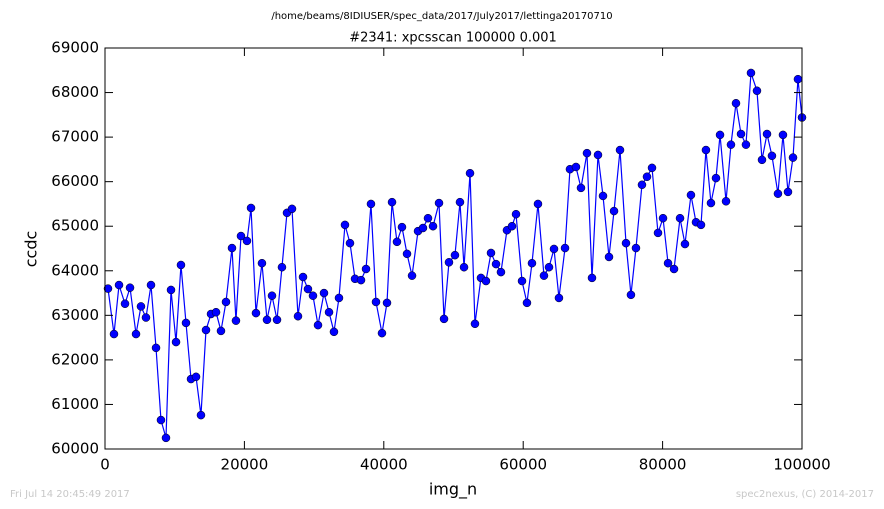 Image resolution: width=884 pixels, height=509 pixels. Describe the element at coordinates (70, 494) in the screenshot. I see `footer-left: Fri Jul 14 20:45:49 2017` at that location.